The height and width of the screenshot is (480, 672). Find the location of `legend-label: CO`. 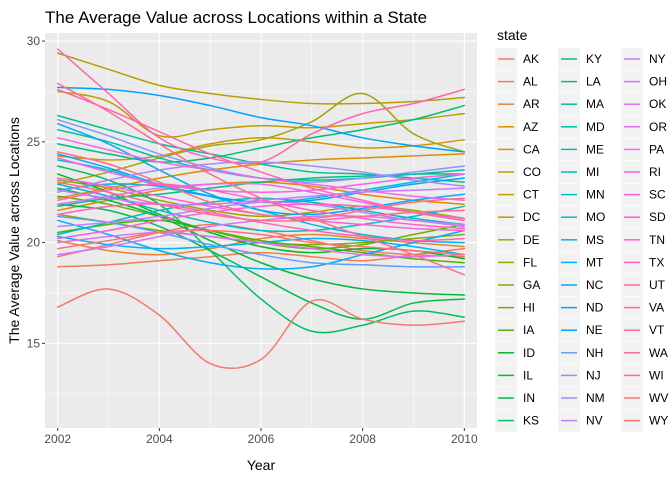

legend-label: CO is located at coordinates (532, 172).